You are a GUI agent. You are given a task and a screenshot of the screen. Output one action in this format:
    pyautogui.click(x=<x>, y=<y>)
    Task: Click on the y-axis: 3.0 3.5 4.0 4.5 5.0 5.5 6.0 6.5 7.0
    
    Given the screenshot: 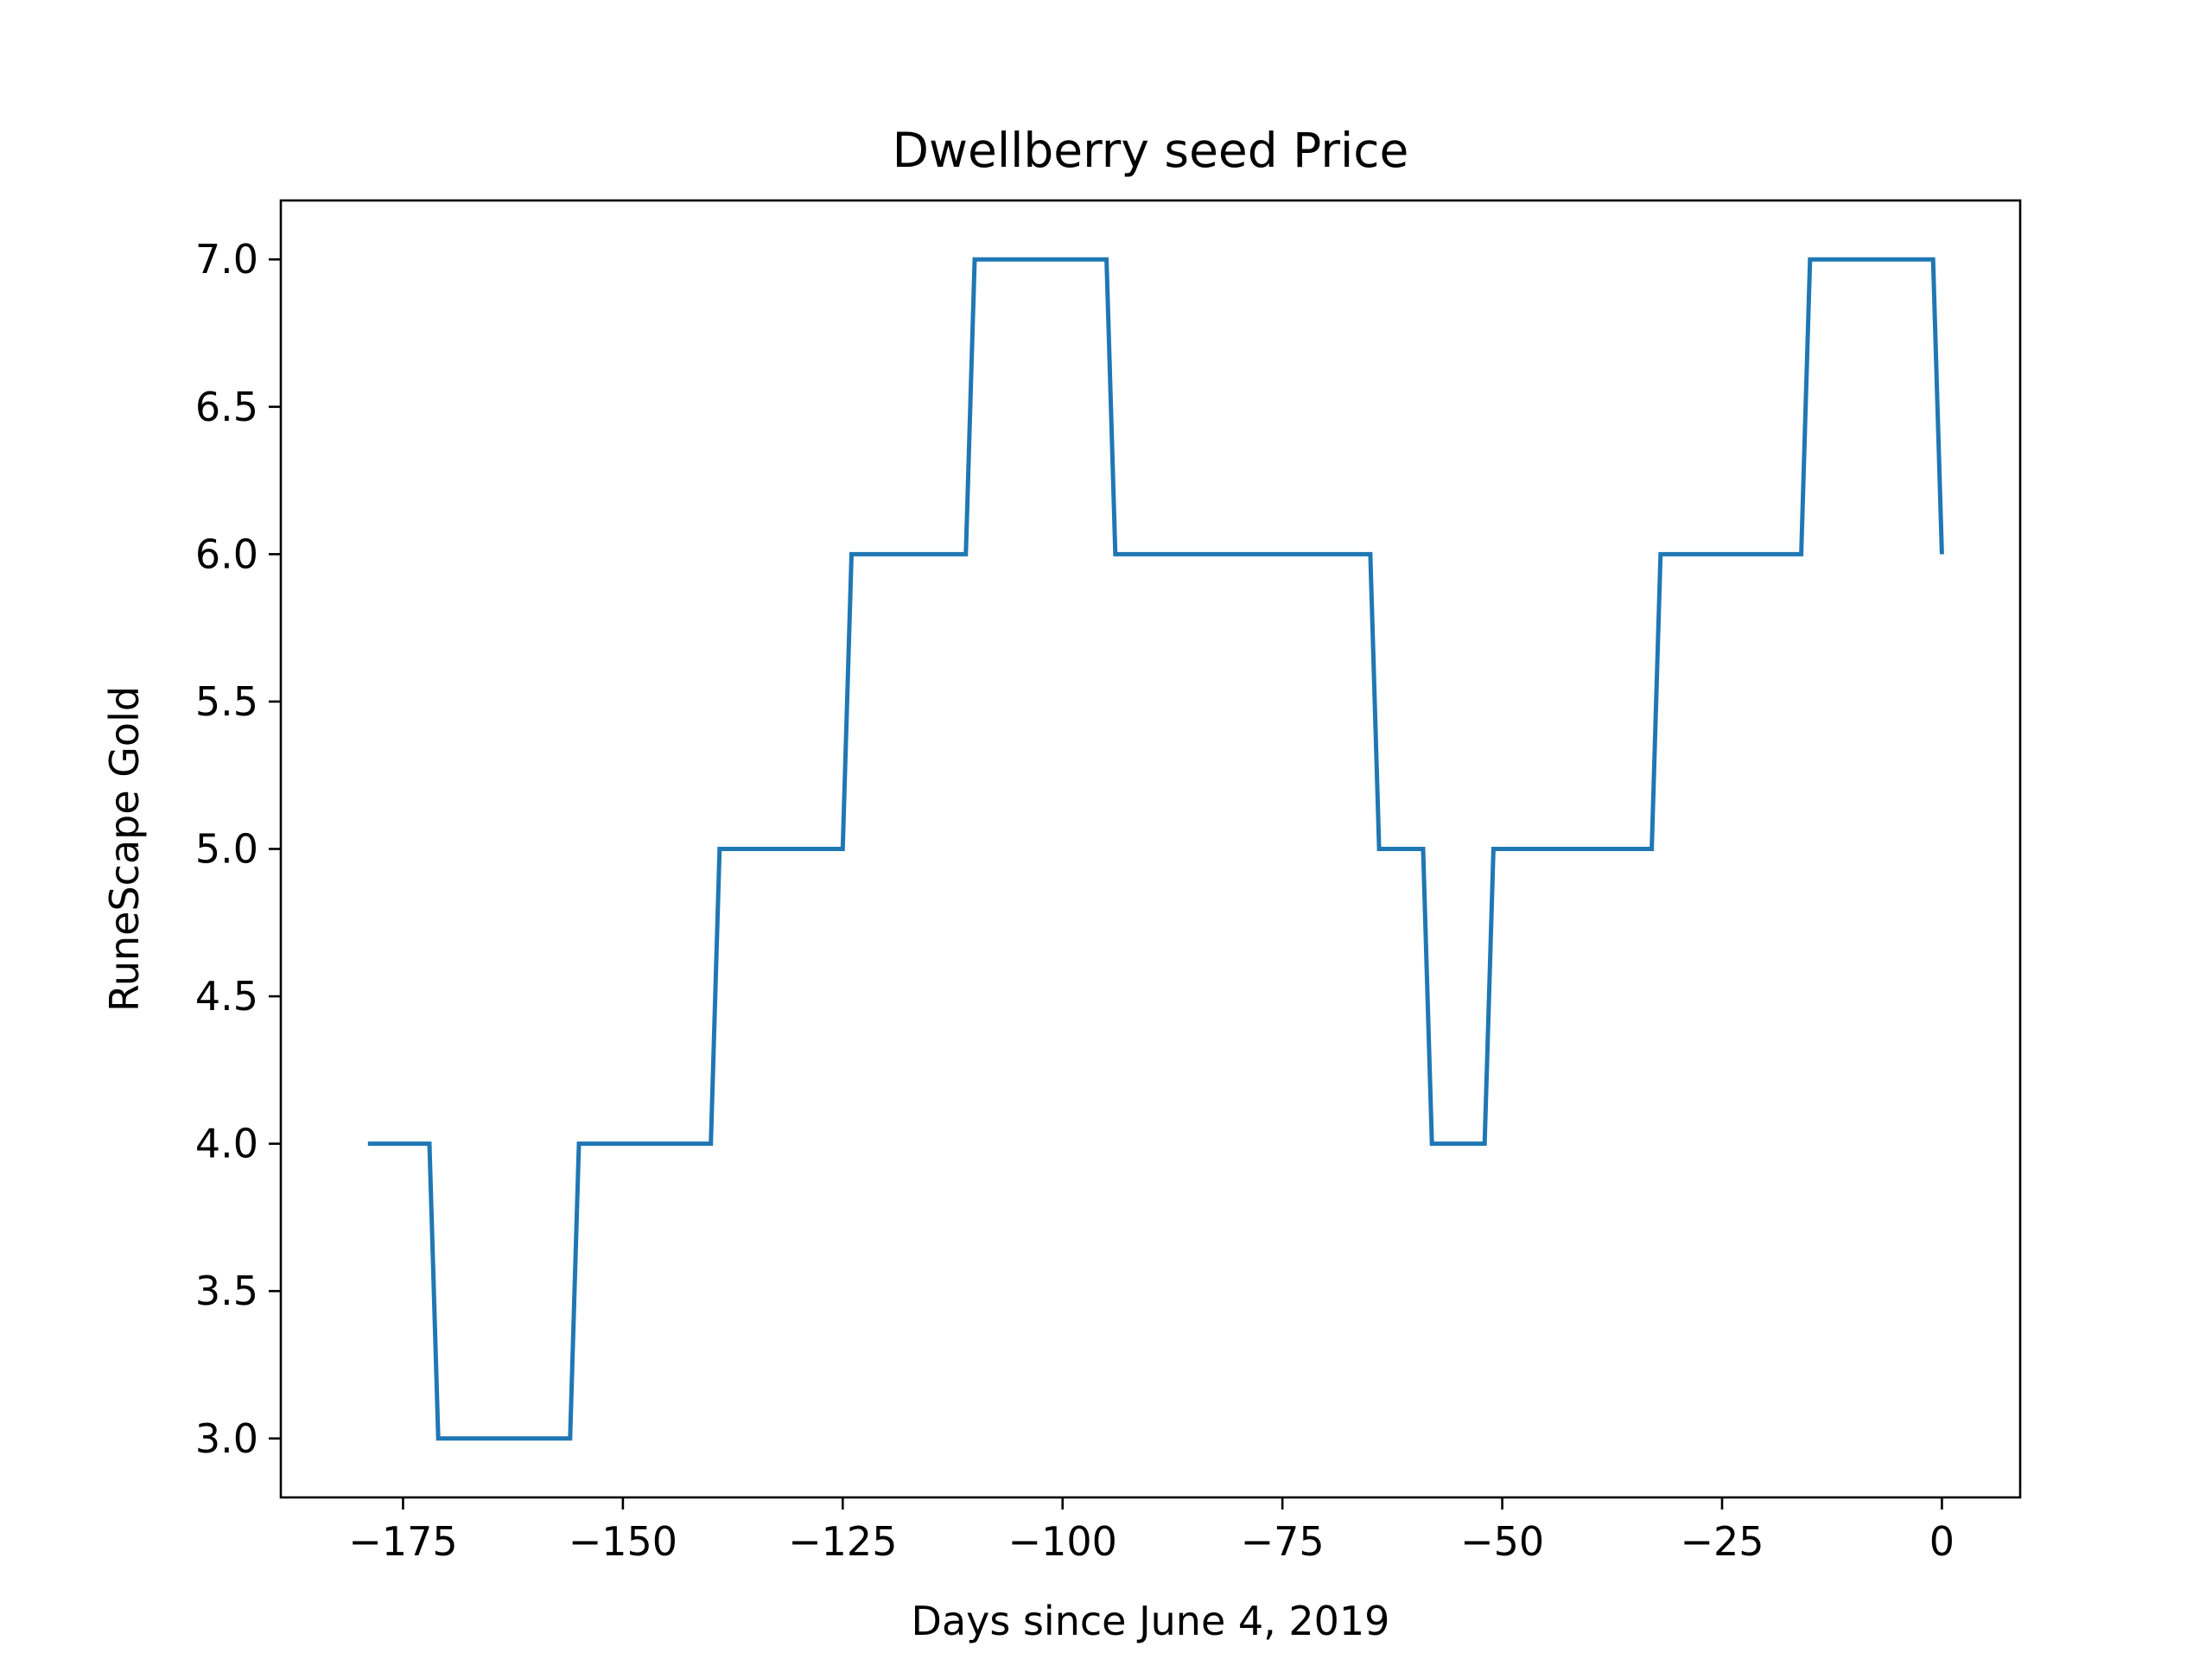 What is the action you would take?
    pyautogui.click(x=238, y=849)
    